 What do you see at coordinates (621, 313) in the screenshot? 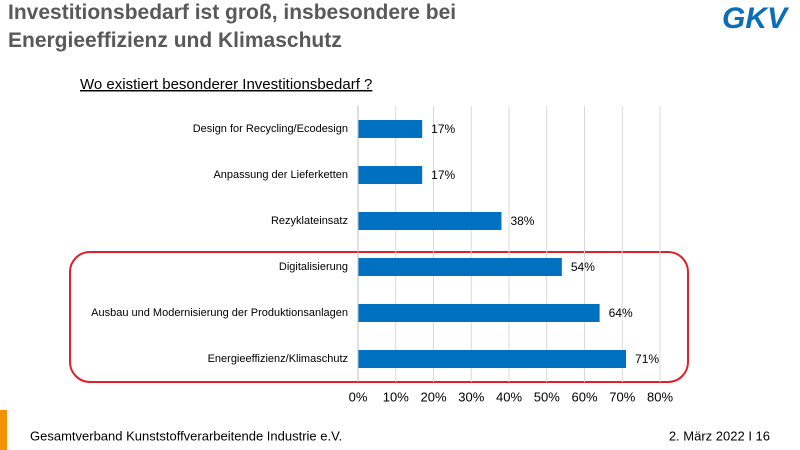
I see `value-label: 64%` at bounding box center [621, 313].